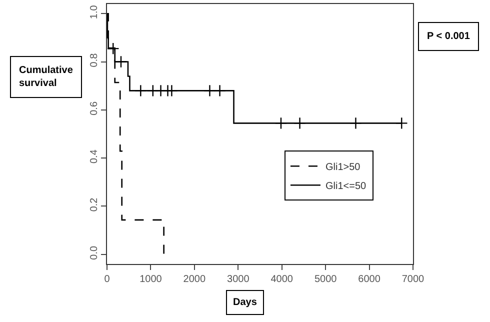 Image resolution: width=490 pixels, height=322 pixels. Describe the element at coordinates (46, 77) in the screenshot. I see `text: Cumulative survival` at that location.